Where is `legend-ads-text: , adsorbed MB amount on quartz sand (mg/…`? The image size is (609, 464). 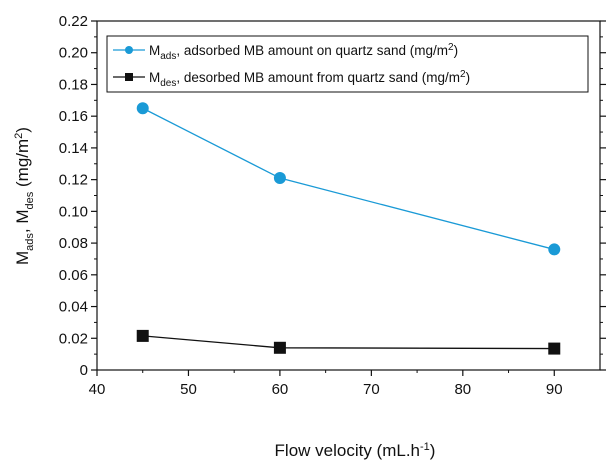 legend-ads-text: , adsorbed MB amount on quartz sand (mg/… is located at coordinates (312, 50).